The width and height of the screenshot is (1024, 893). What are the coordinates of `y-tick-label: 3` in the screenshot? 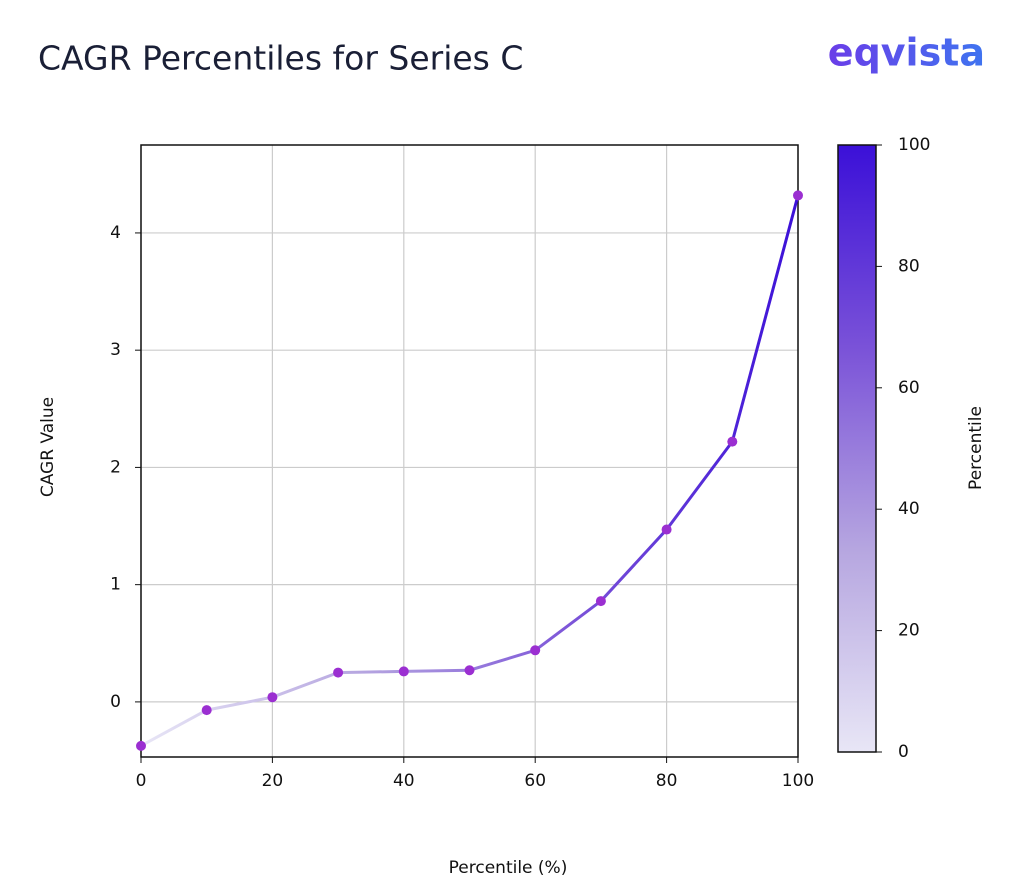 It's located at (115, 350).